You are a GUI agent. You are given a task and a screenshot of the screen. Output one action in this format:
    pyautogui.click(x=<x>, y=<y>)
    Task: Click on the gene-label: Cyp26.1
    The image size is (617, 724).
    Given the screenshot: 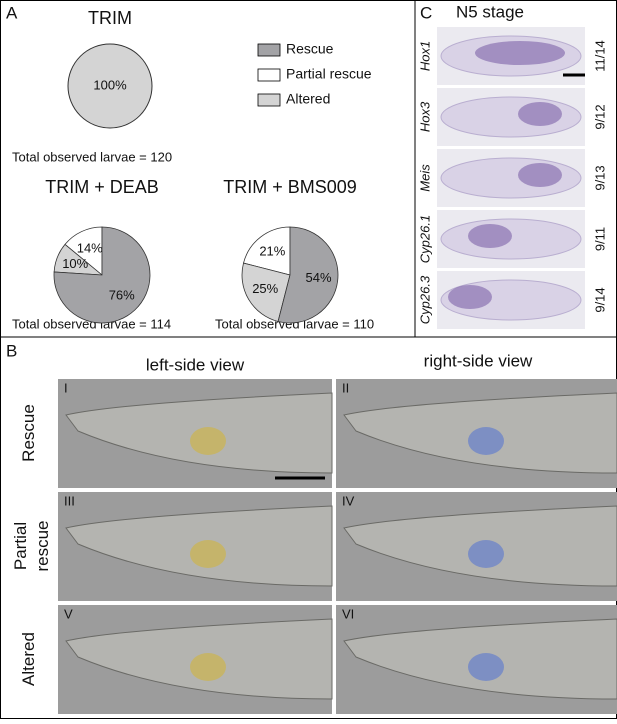 What is the action you would take?
    pyautogui.click(x=424, y=239)
    